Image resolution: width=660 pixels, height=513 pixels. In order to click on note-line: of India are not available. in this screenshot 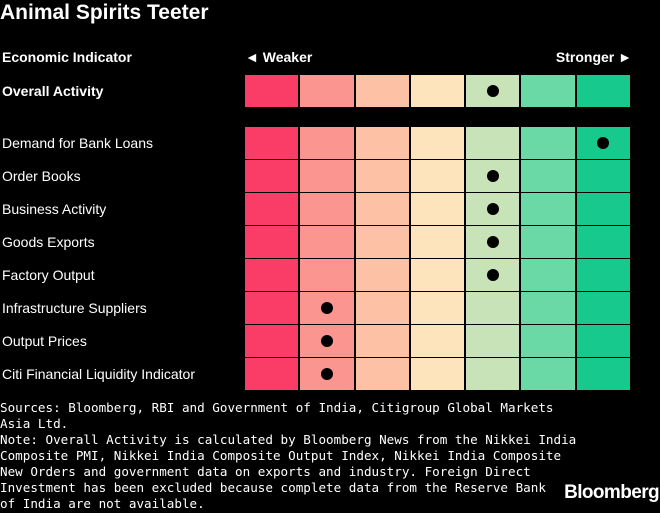, I will do `click(102, 503)`.